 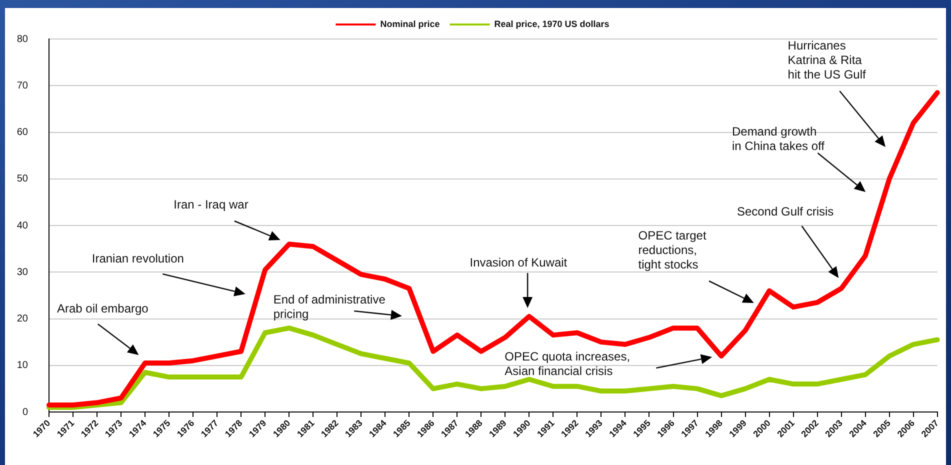 What do you see at coordinates (410, 23) in the screenshot?
I see `legend-label: Nominal price` at bounding box center [410, 23].